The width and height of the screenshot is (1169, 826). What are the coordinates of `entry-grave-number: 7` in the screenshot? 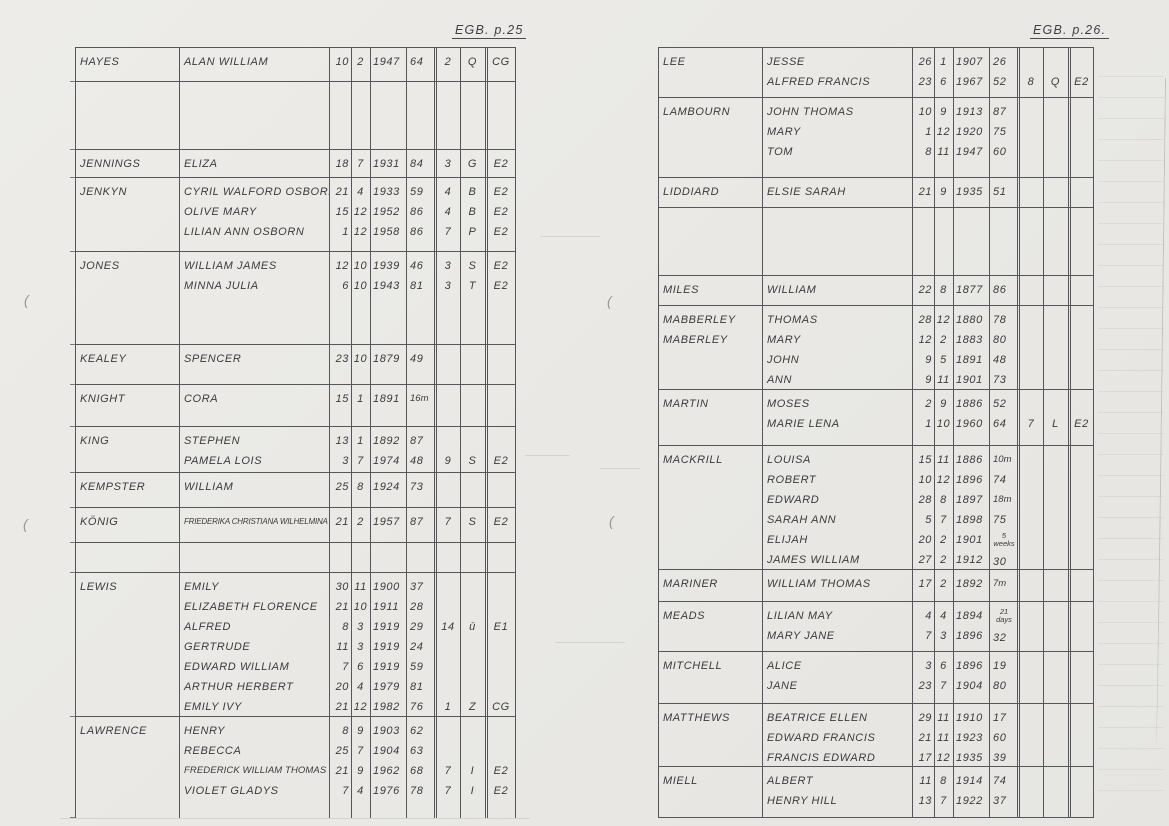 It's located at (448, 791).